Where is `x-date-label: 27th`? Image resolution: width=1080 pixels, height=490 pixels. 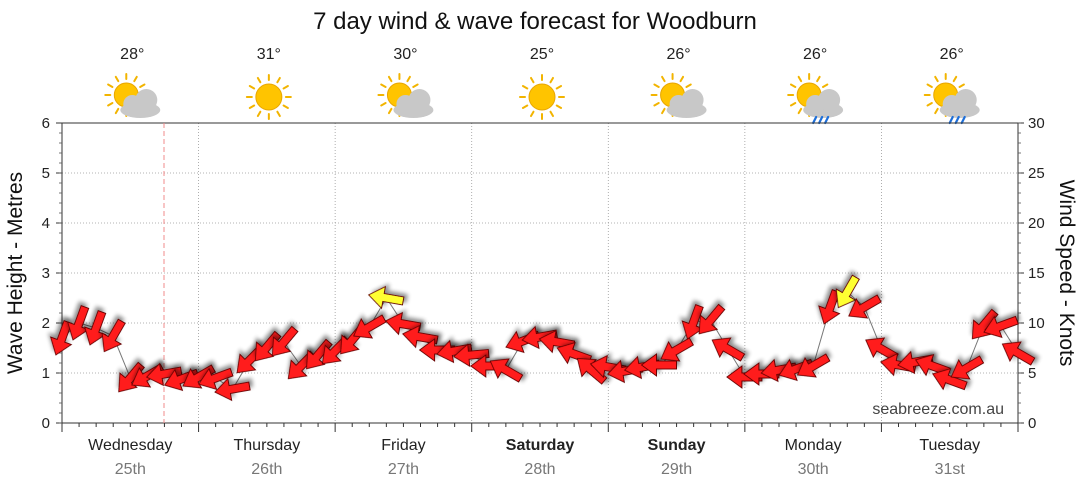 x-date-label: 27th is located at coordinates (403, 469).